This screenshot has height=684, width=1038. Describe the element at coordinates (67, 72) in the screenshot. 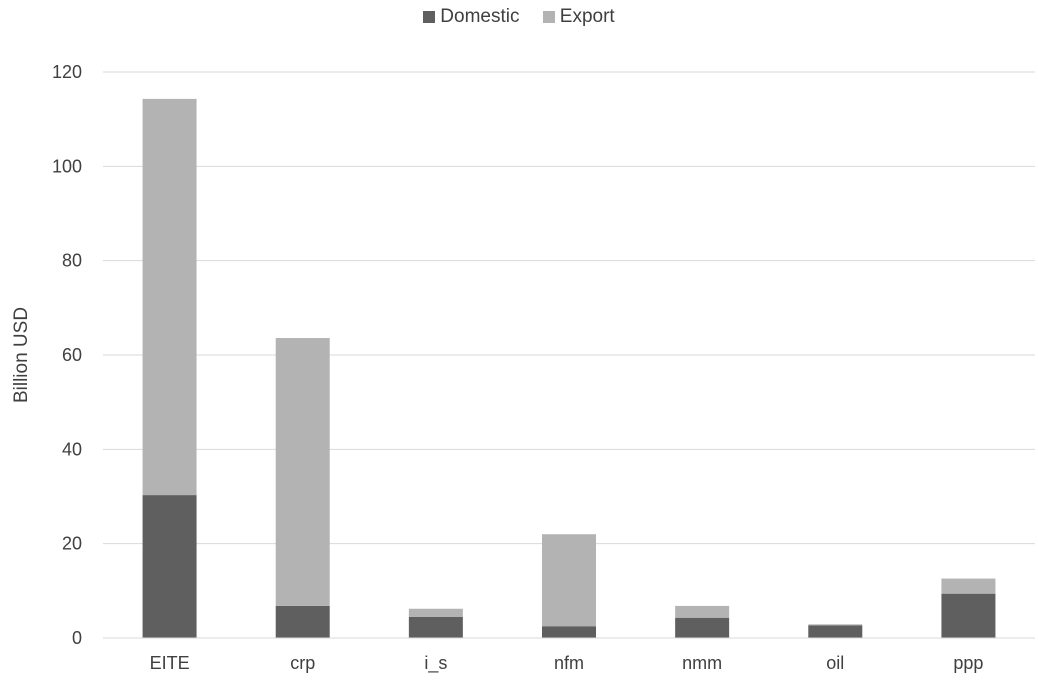

I see `y-tick-label: 120` at that location.